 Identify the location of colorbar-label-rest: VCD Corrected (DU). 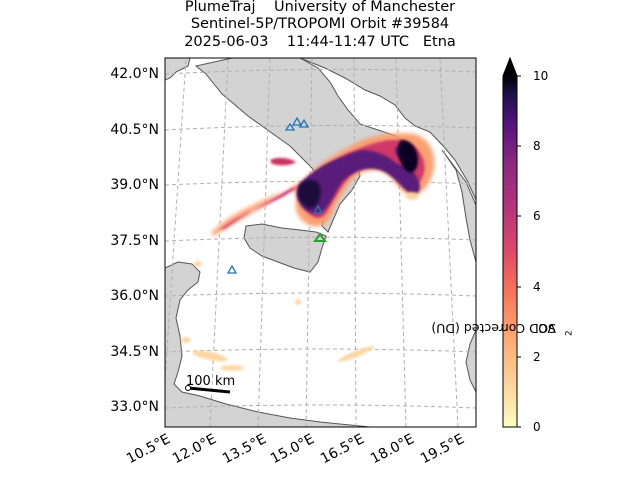
(493, 328).